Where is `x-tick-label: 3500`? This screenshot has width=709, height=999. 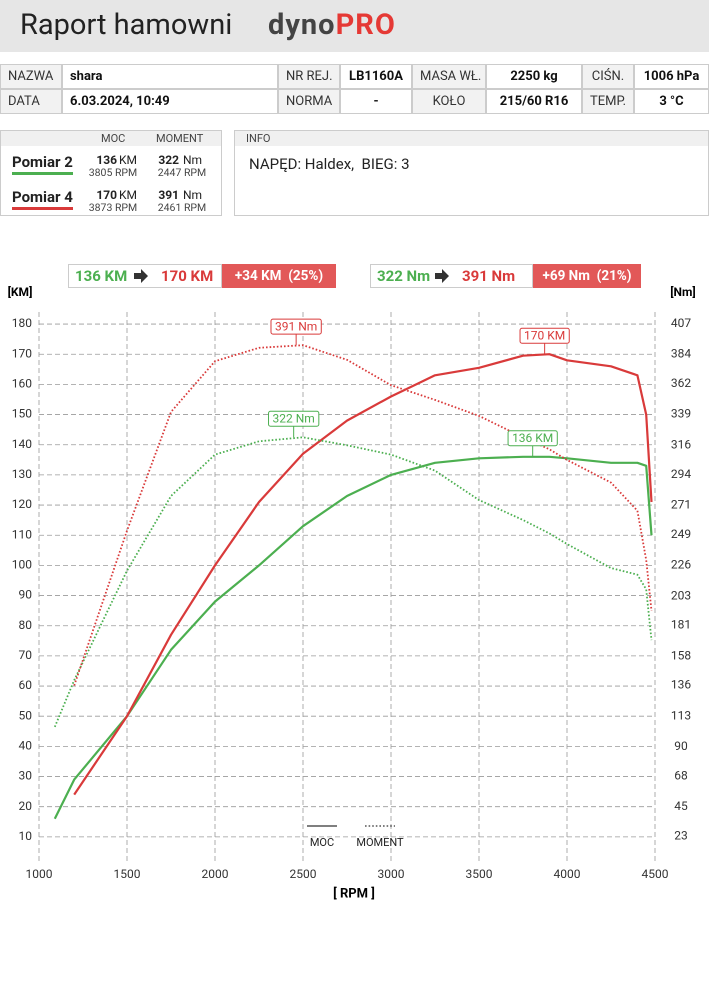 x-tick-label: 3500 is located at coordinates (479, 874).